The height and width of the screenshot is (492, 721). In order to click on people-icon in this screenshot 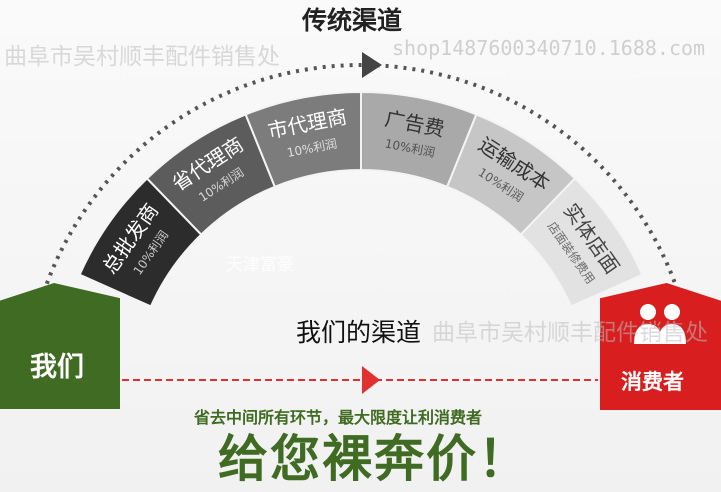, I will do `click(660, 325)`.